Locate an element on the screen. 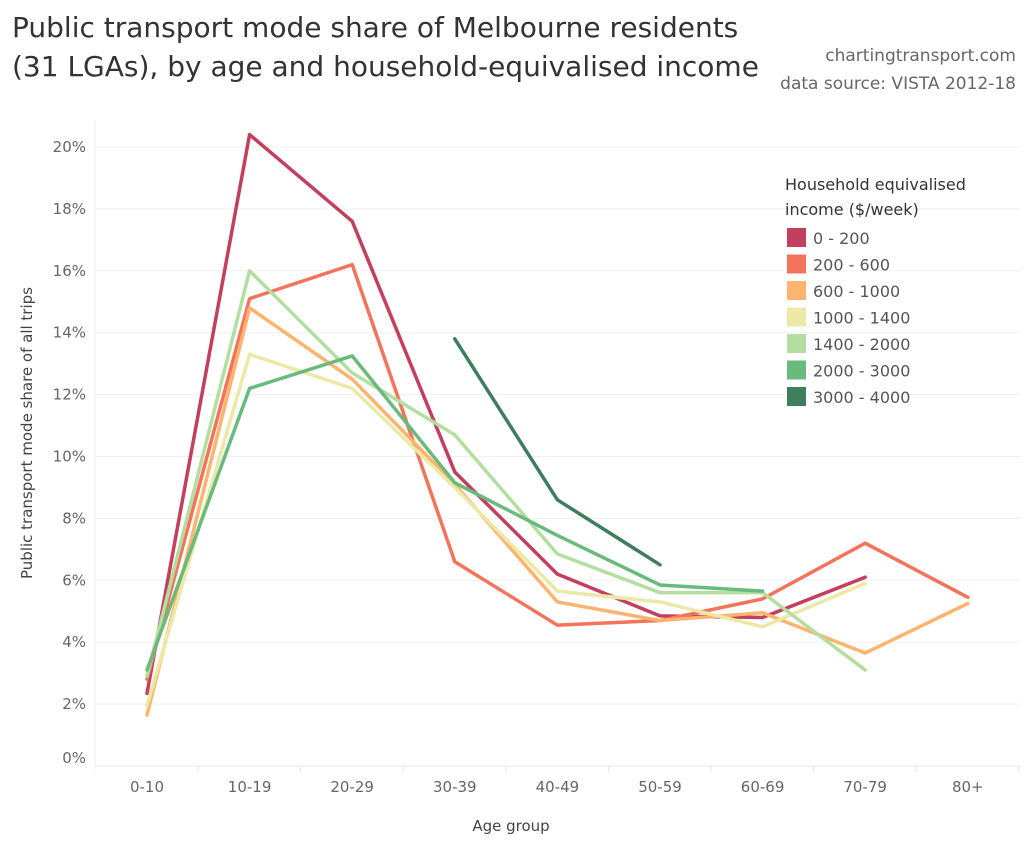 Image resolution: width=1024 pixels, height=846 pixels. y-tick-label: 4% is located at coordinates (74, 642).